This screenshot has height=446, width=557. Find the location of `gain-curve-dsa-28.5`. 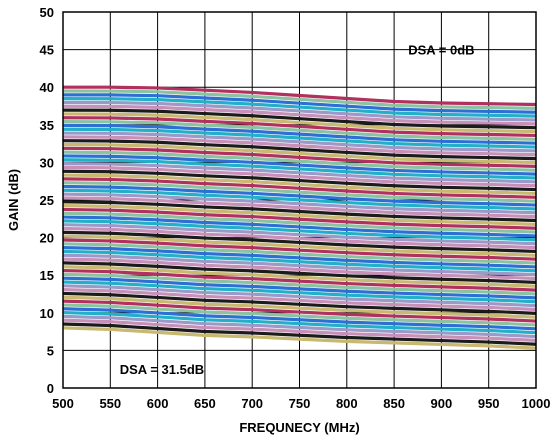

gain-curve-dsa-28.5 is located at coordinates (299, 315).